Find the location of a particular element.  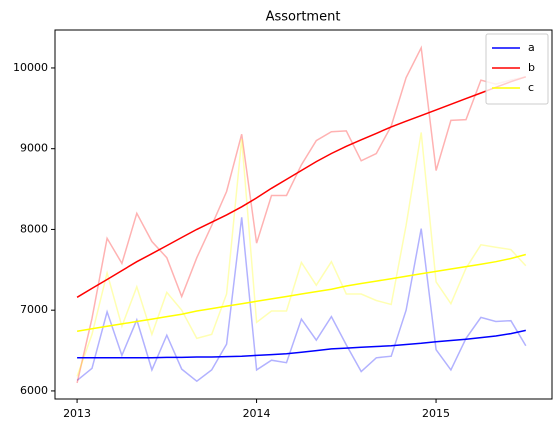

y-tick-label: 8000 is located at coordinates (34, 228).